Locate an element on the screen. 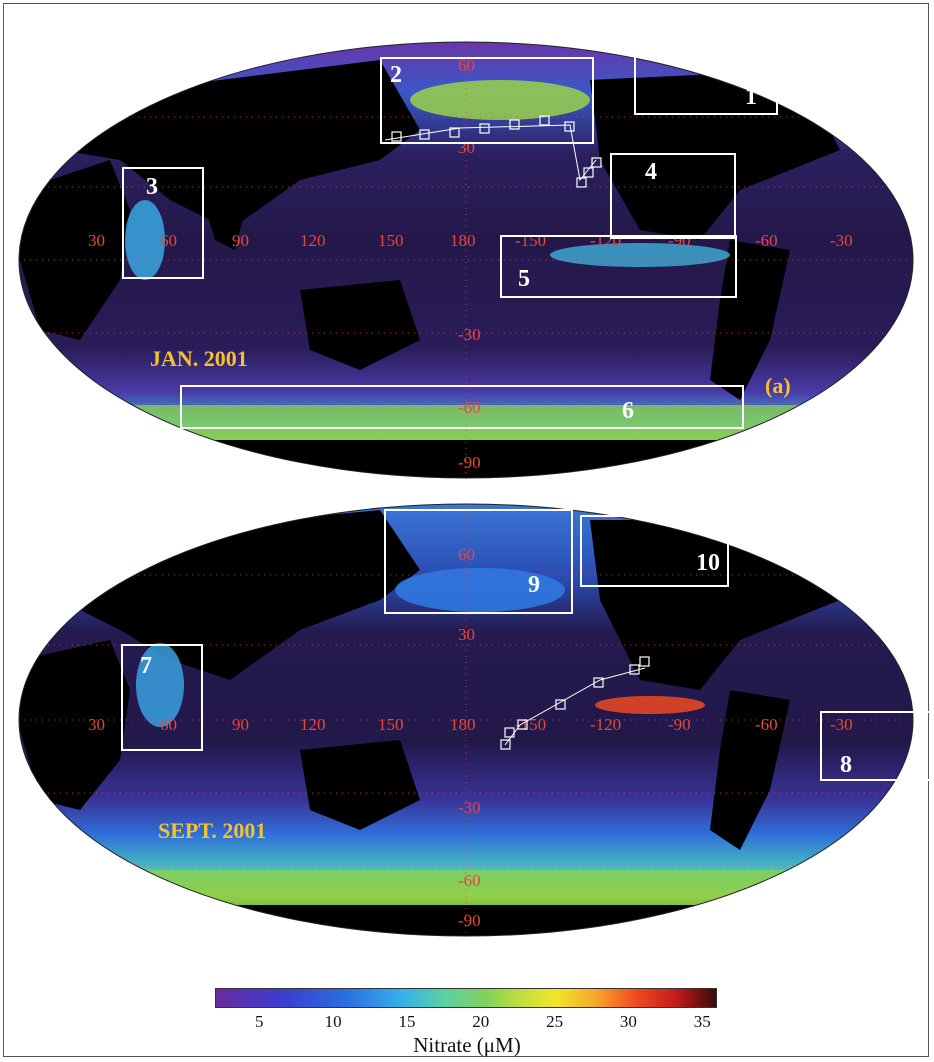  colorbar-tick: 25 is located at coordinates (555, 1021).